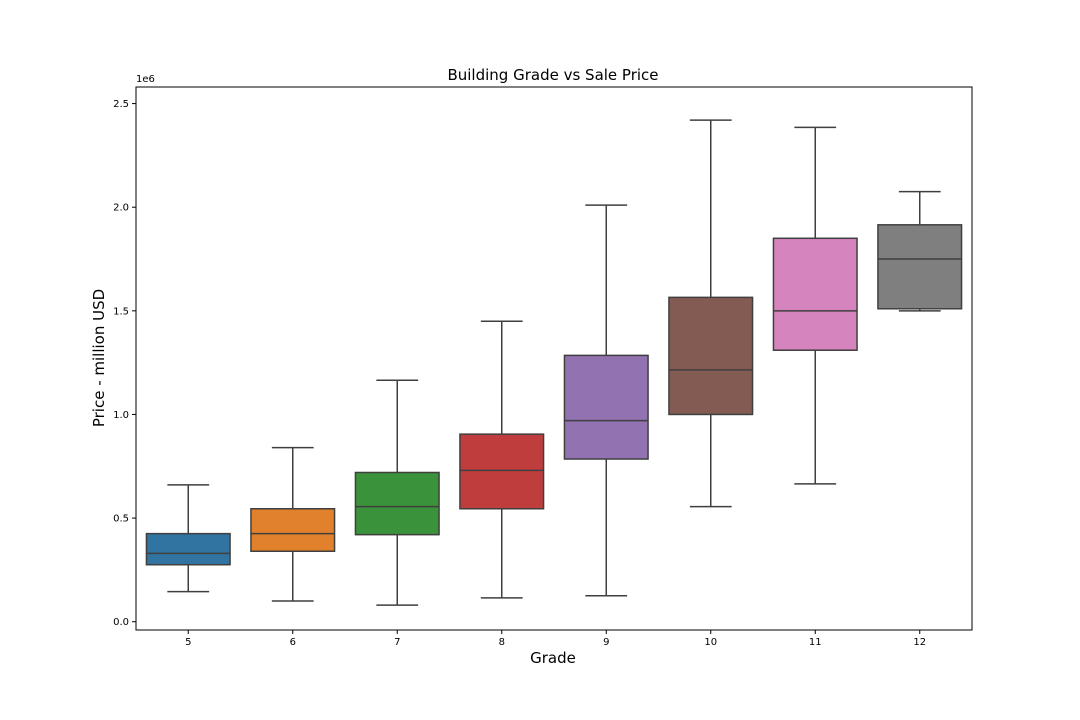 Image resolution: width=1080 pixels, height=720 pixels. I want to click on y-axis-label: Price - million USD, so click(99, 358).